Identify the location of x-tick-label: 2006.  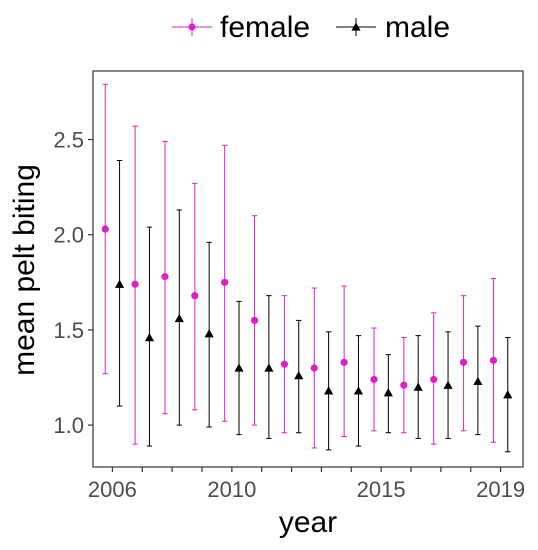
(112, 489).